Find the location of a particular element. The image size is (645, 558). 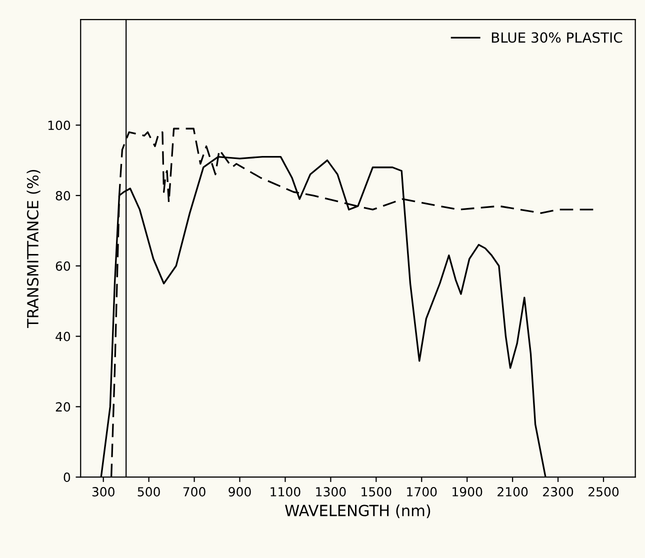

y-tick-label: 0 is located at coordinates (67, 477).